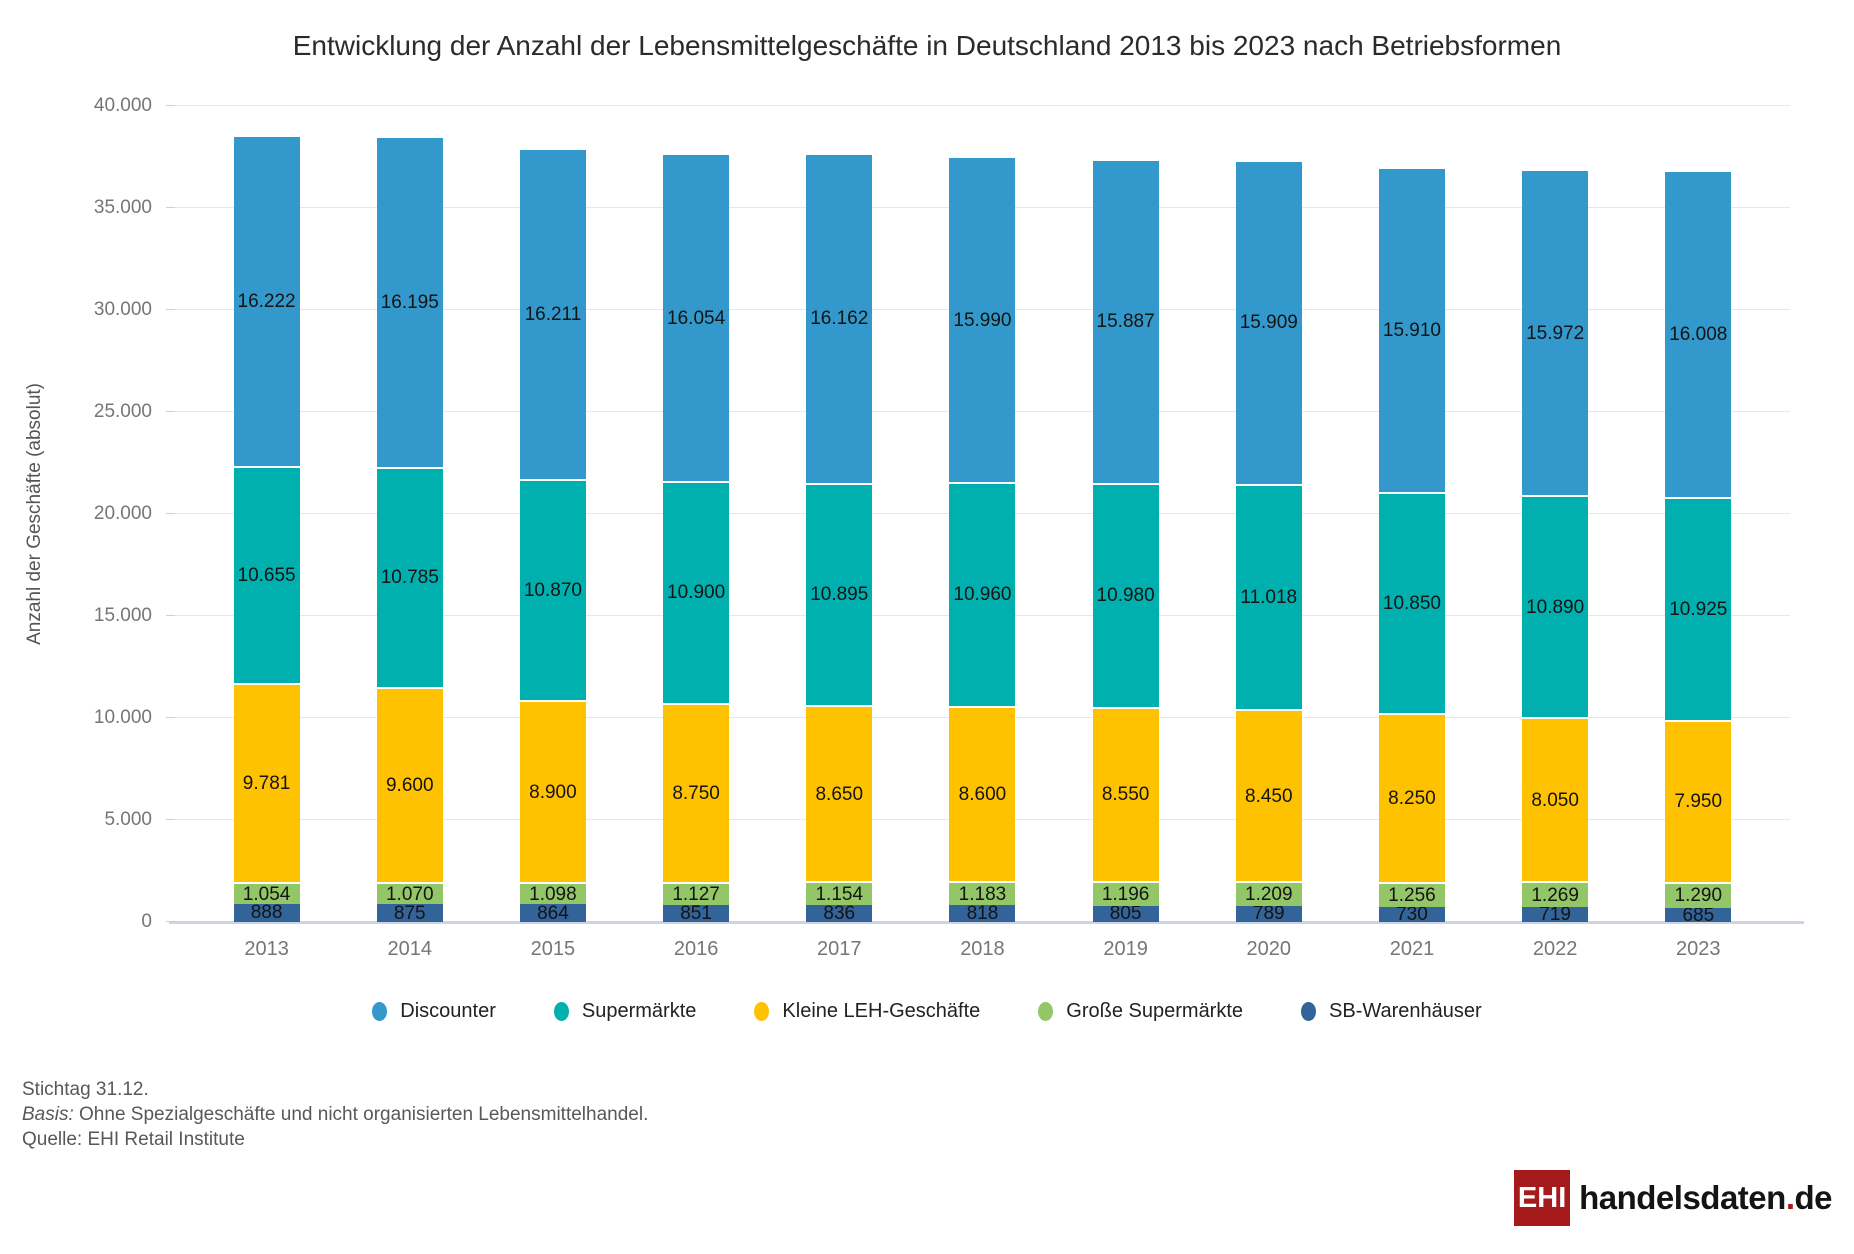  I want to click on segment-superm-rkte: 10.925, so click(1698, 608).